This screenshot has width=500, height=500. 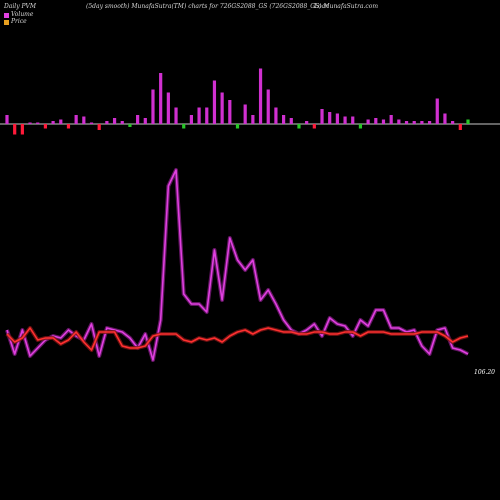 What do you see at coordinates (322, 6) in the screenshot?
I see `chart-title-suffix: Loan` at bounding box center [322, 6].